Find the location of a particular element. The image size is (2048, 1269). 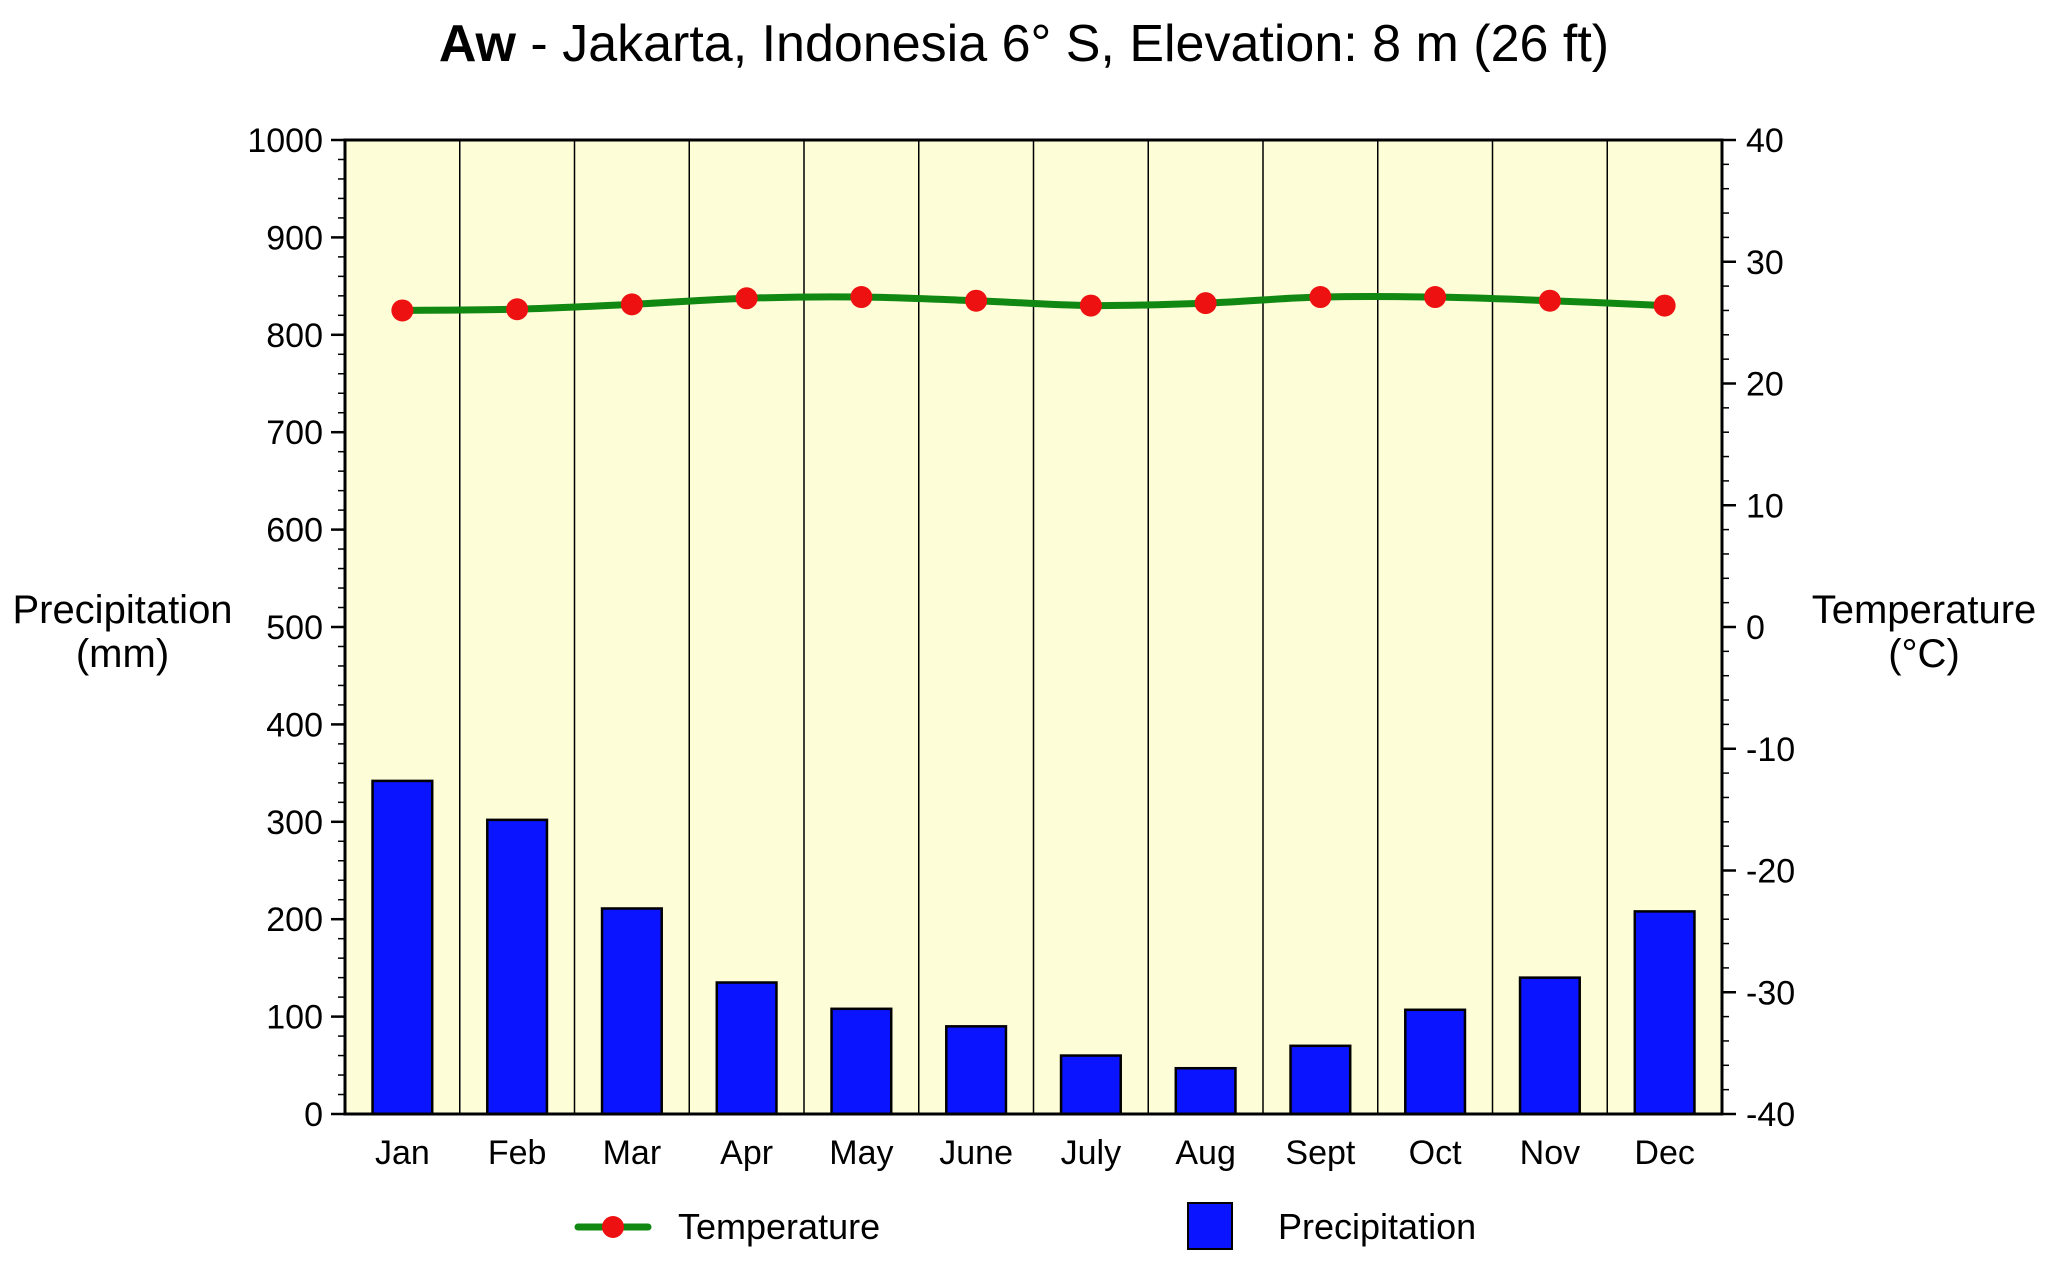

left-tick-label: 300 is located at coordinates (294, 823).